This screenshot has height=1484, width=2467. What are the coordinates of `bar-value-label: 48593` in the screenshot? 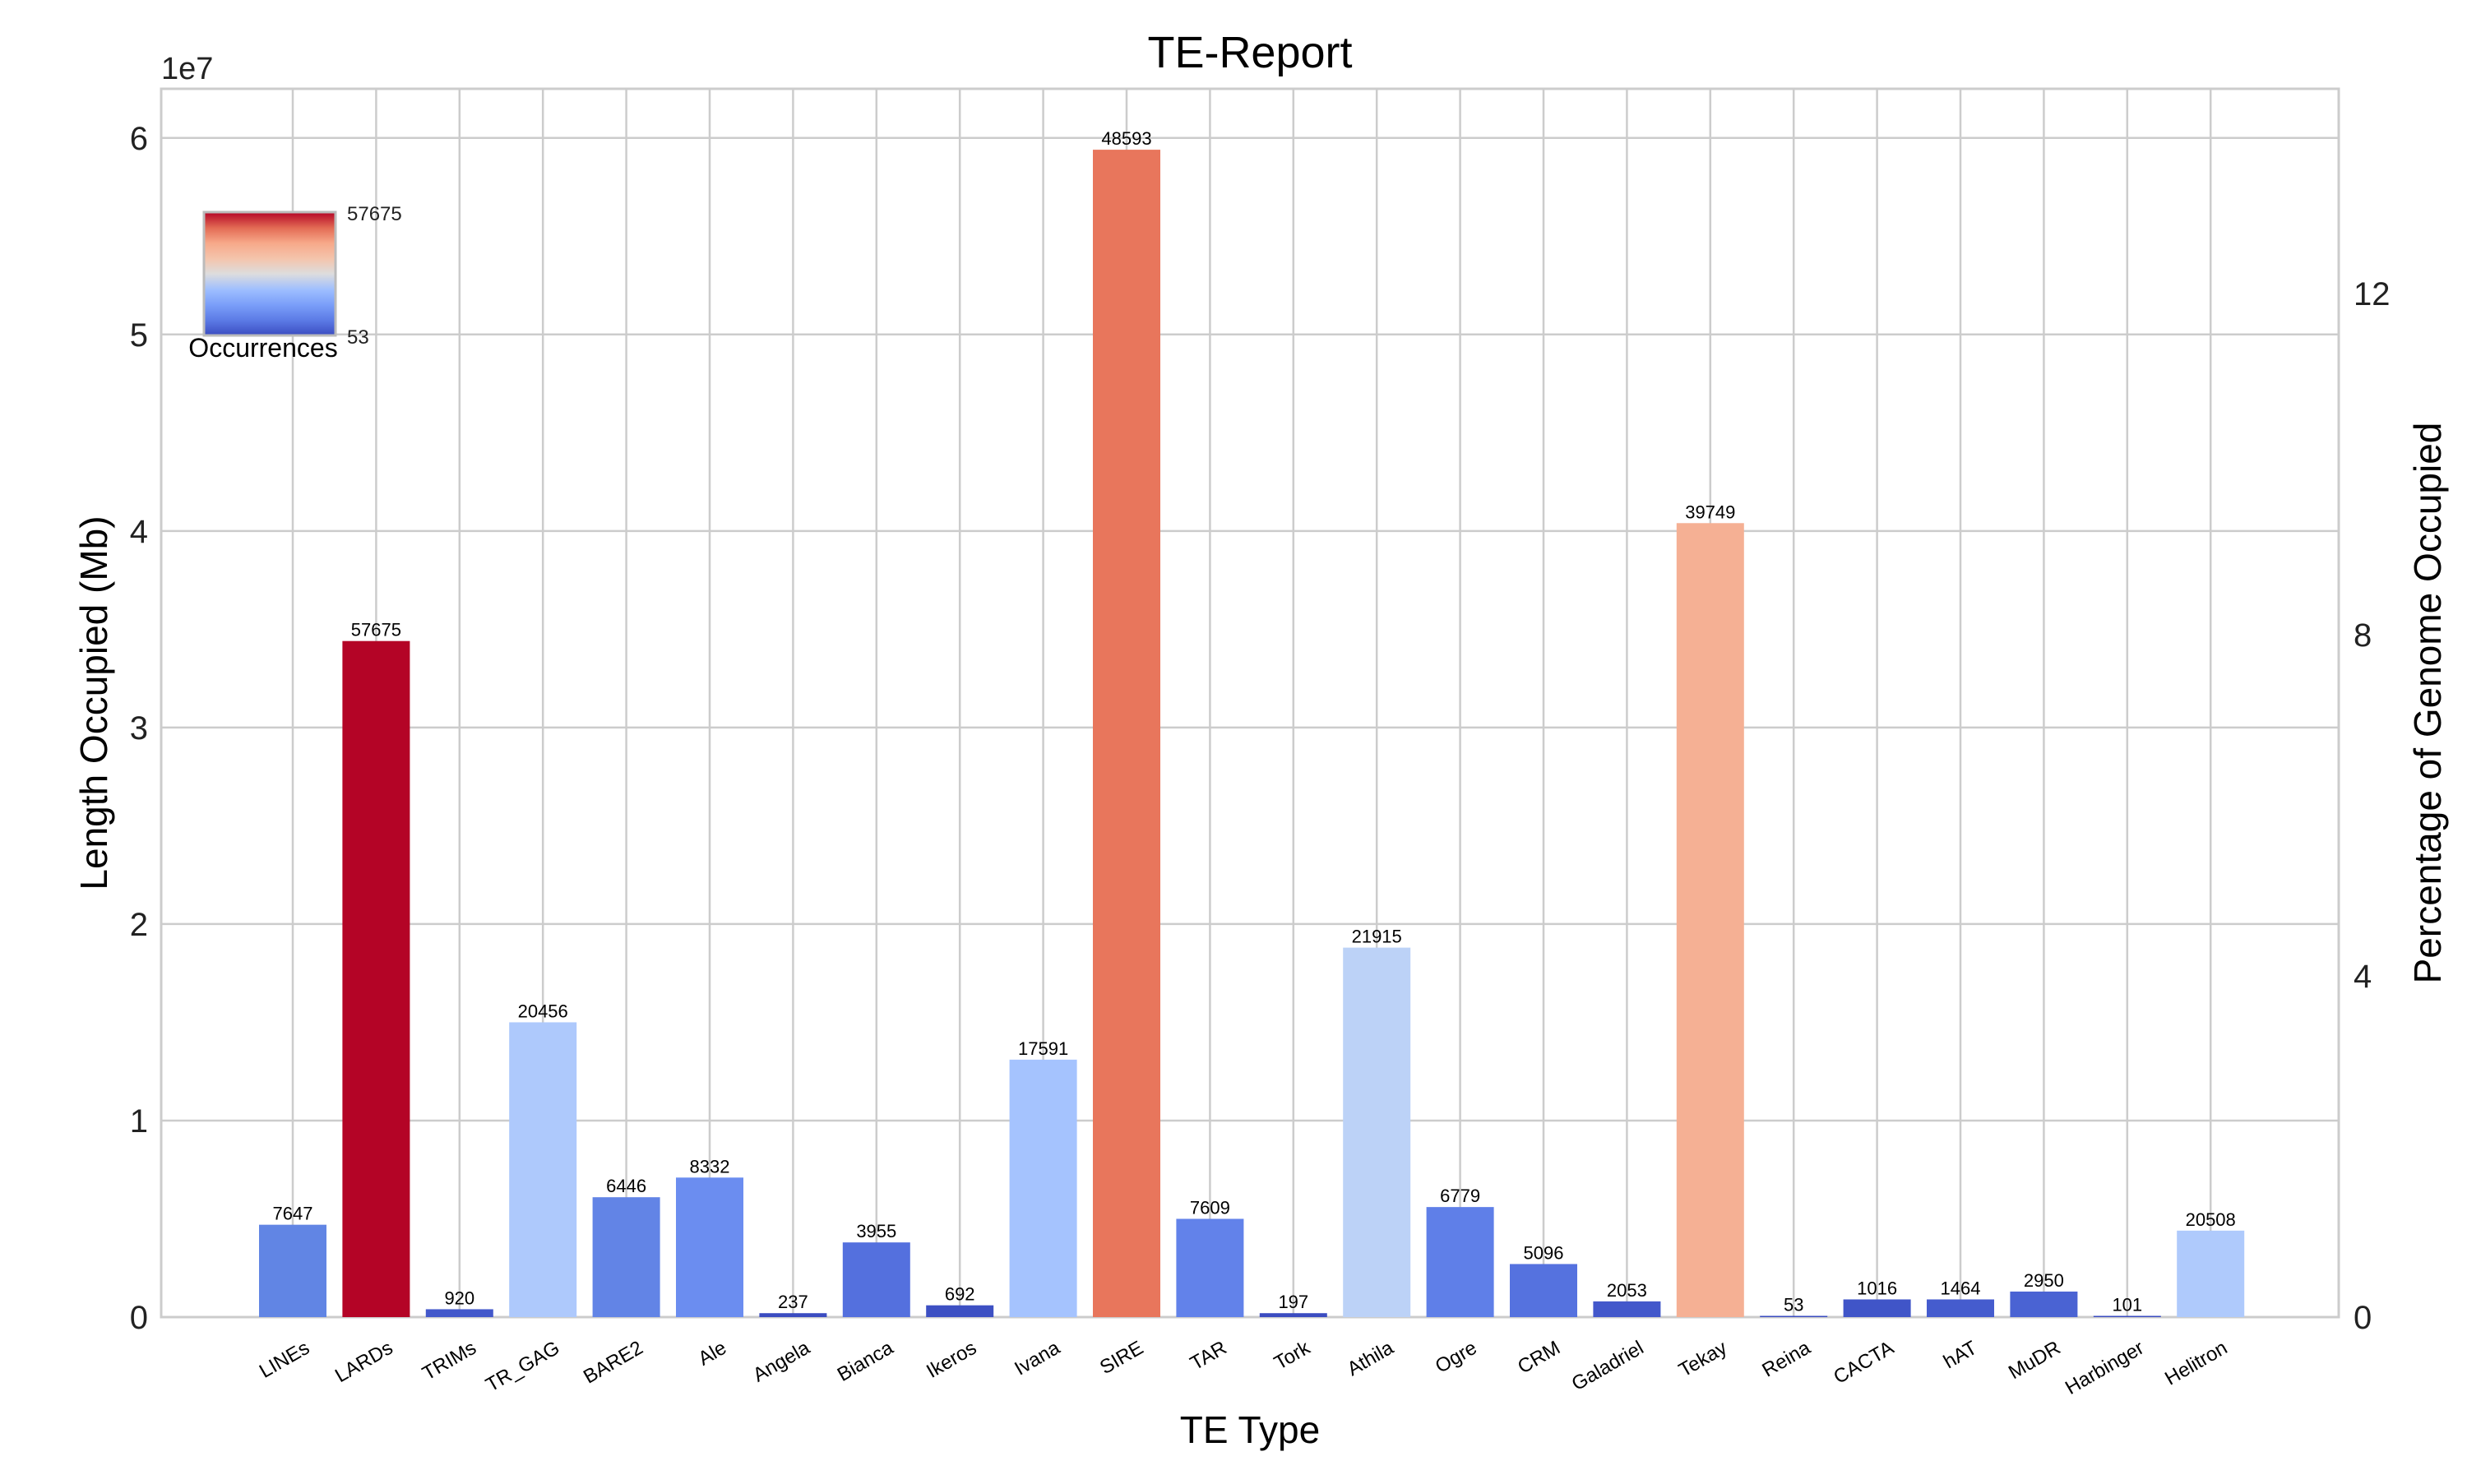 It's located at (1126, 138).